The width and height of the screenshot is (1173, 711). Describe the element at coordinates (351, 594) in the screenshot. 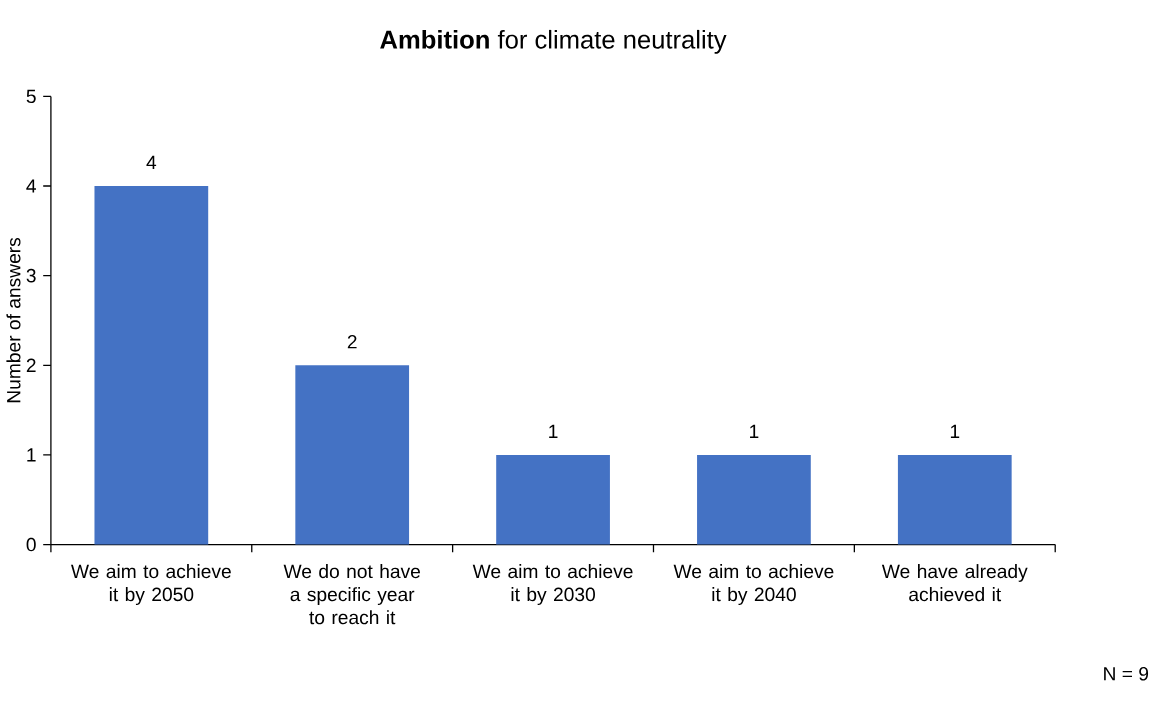

I see `x-tick-label: We do not have a specific year to reach it` at that location.